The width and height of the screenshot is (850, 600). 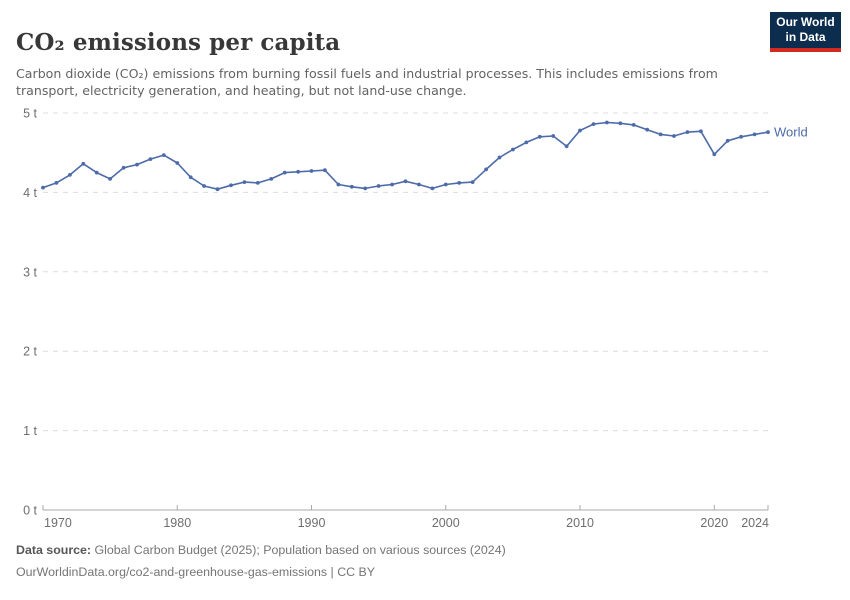 What do you see at coordinates (405, 155) in the screenshot?
I see `series-line-world` at bounding box center [405, 155].